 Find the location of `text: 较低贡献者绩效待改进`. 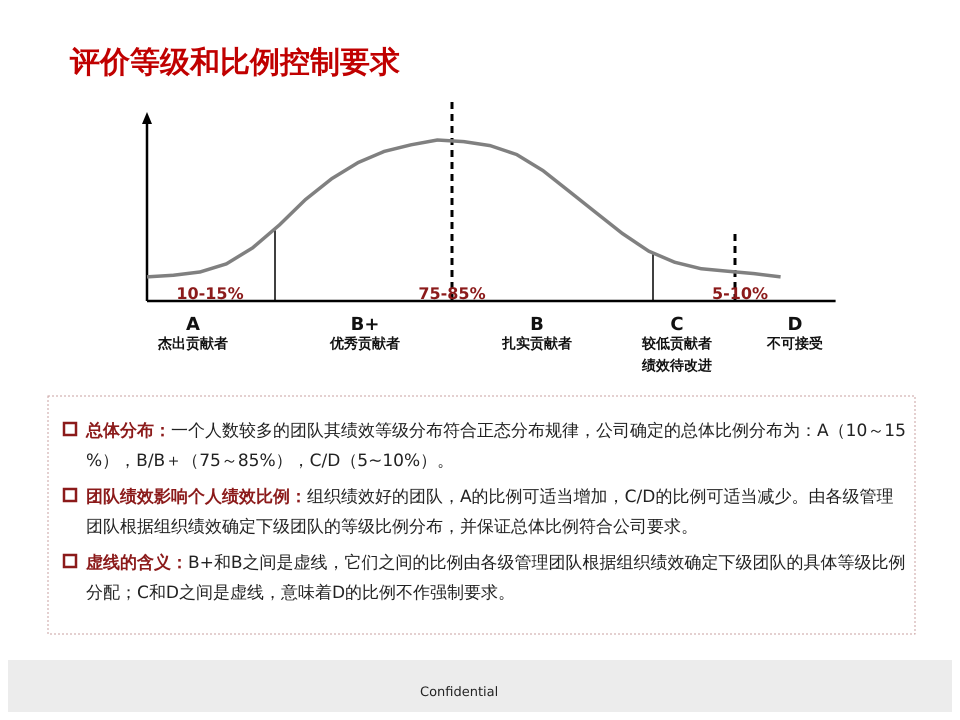

text: 较低贡献者绩效待改进 is located at coordinates (676, 355).